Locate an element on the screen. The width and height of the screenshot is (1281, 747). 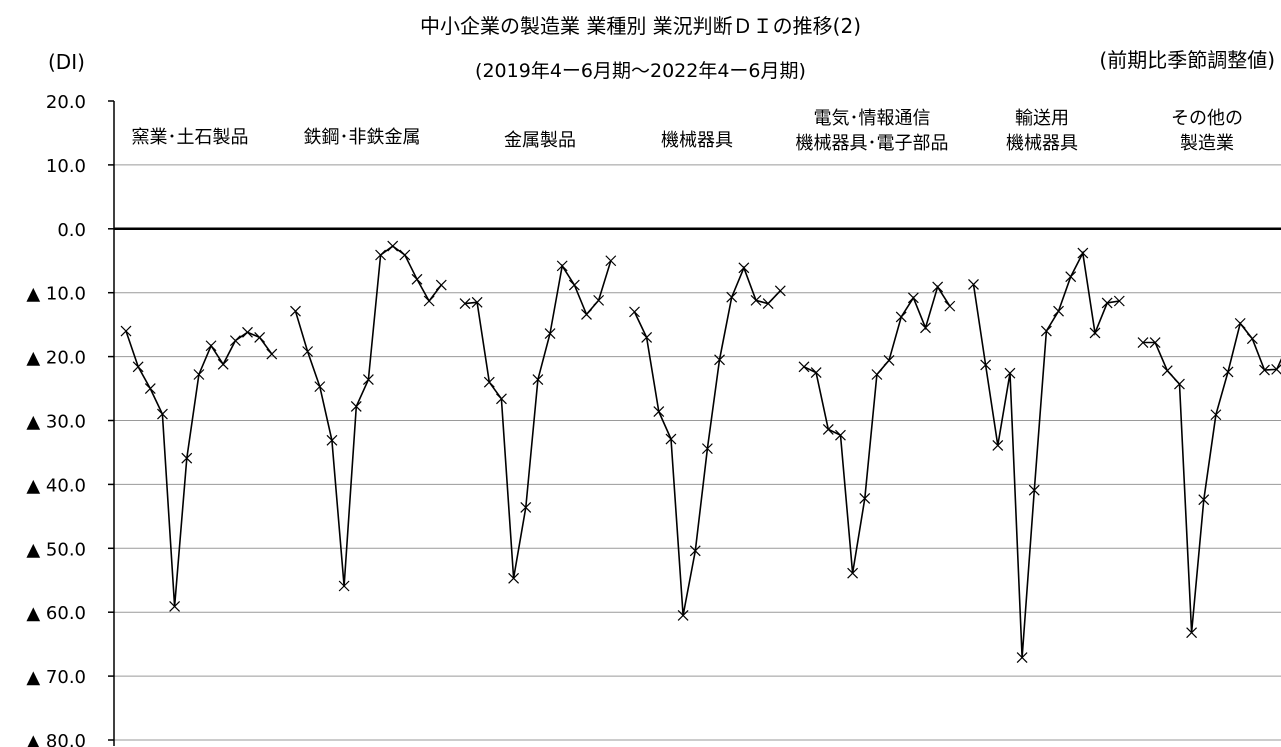
series-label-line: 金属製品 is located at coordinates (540, 140).